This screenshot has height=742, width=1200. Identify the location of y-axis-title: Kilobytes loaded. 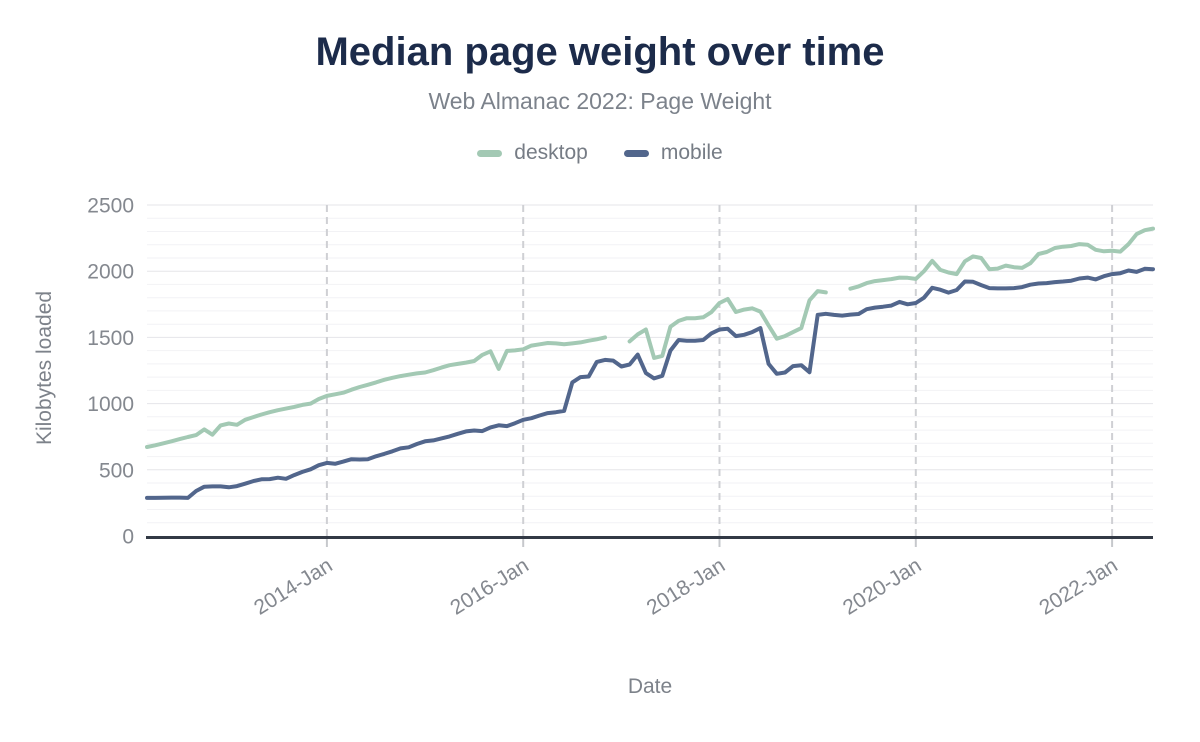
(44, 368).